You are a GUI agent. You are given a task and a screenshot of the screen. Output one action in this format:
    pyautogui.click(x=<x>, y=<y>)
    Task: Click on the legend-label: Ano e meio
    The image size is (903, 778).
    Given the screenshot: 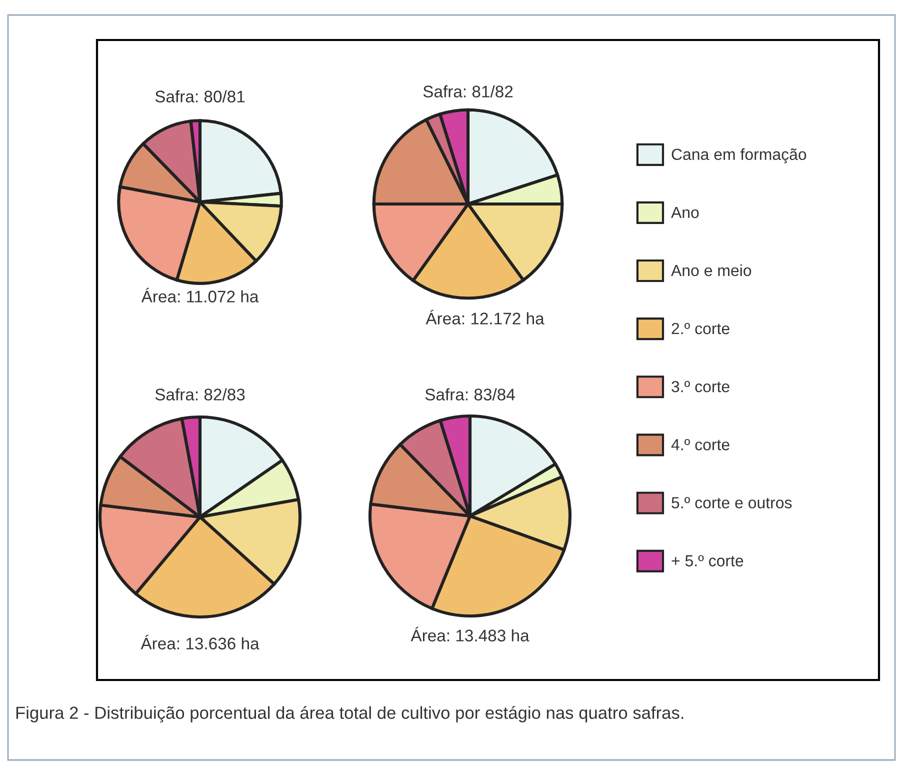 What is the action you would take?
    pyautogui.click(x=711, y=270)
    